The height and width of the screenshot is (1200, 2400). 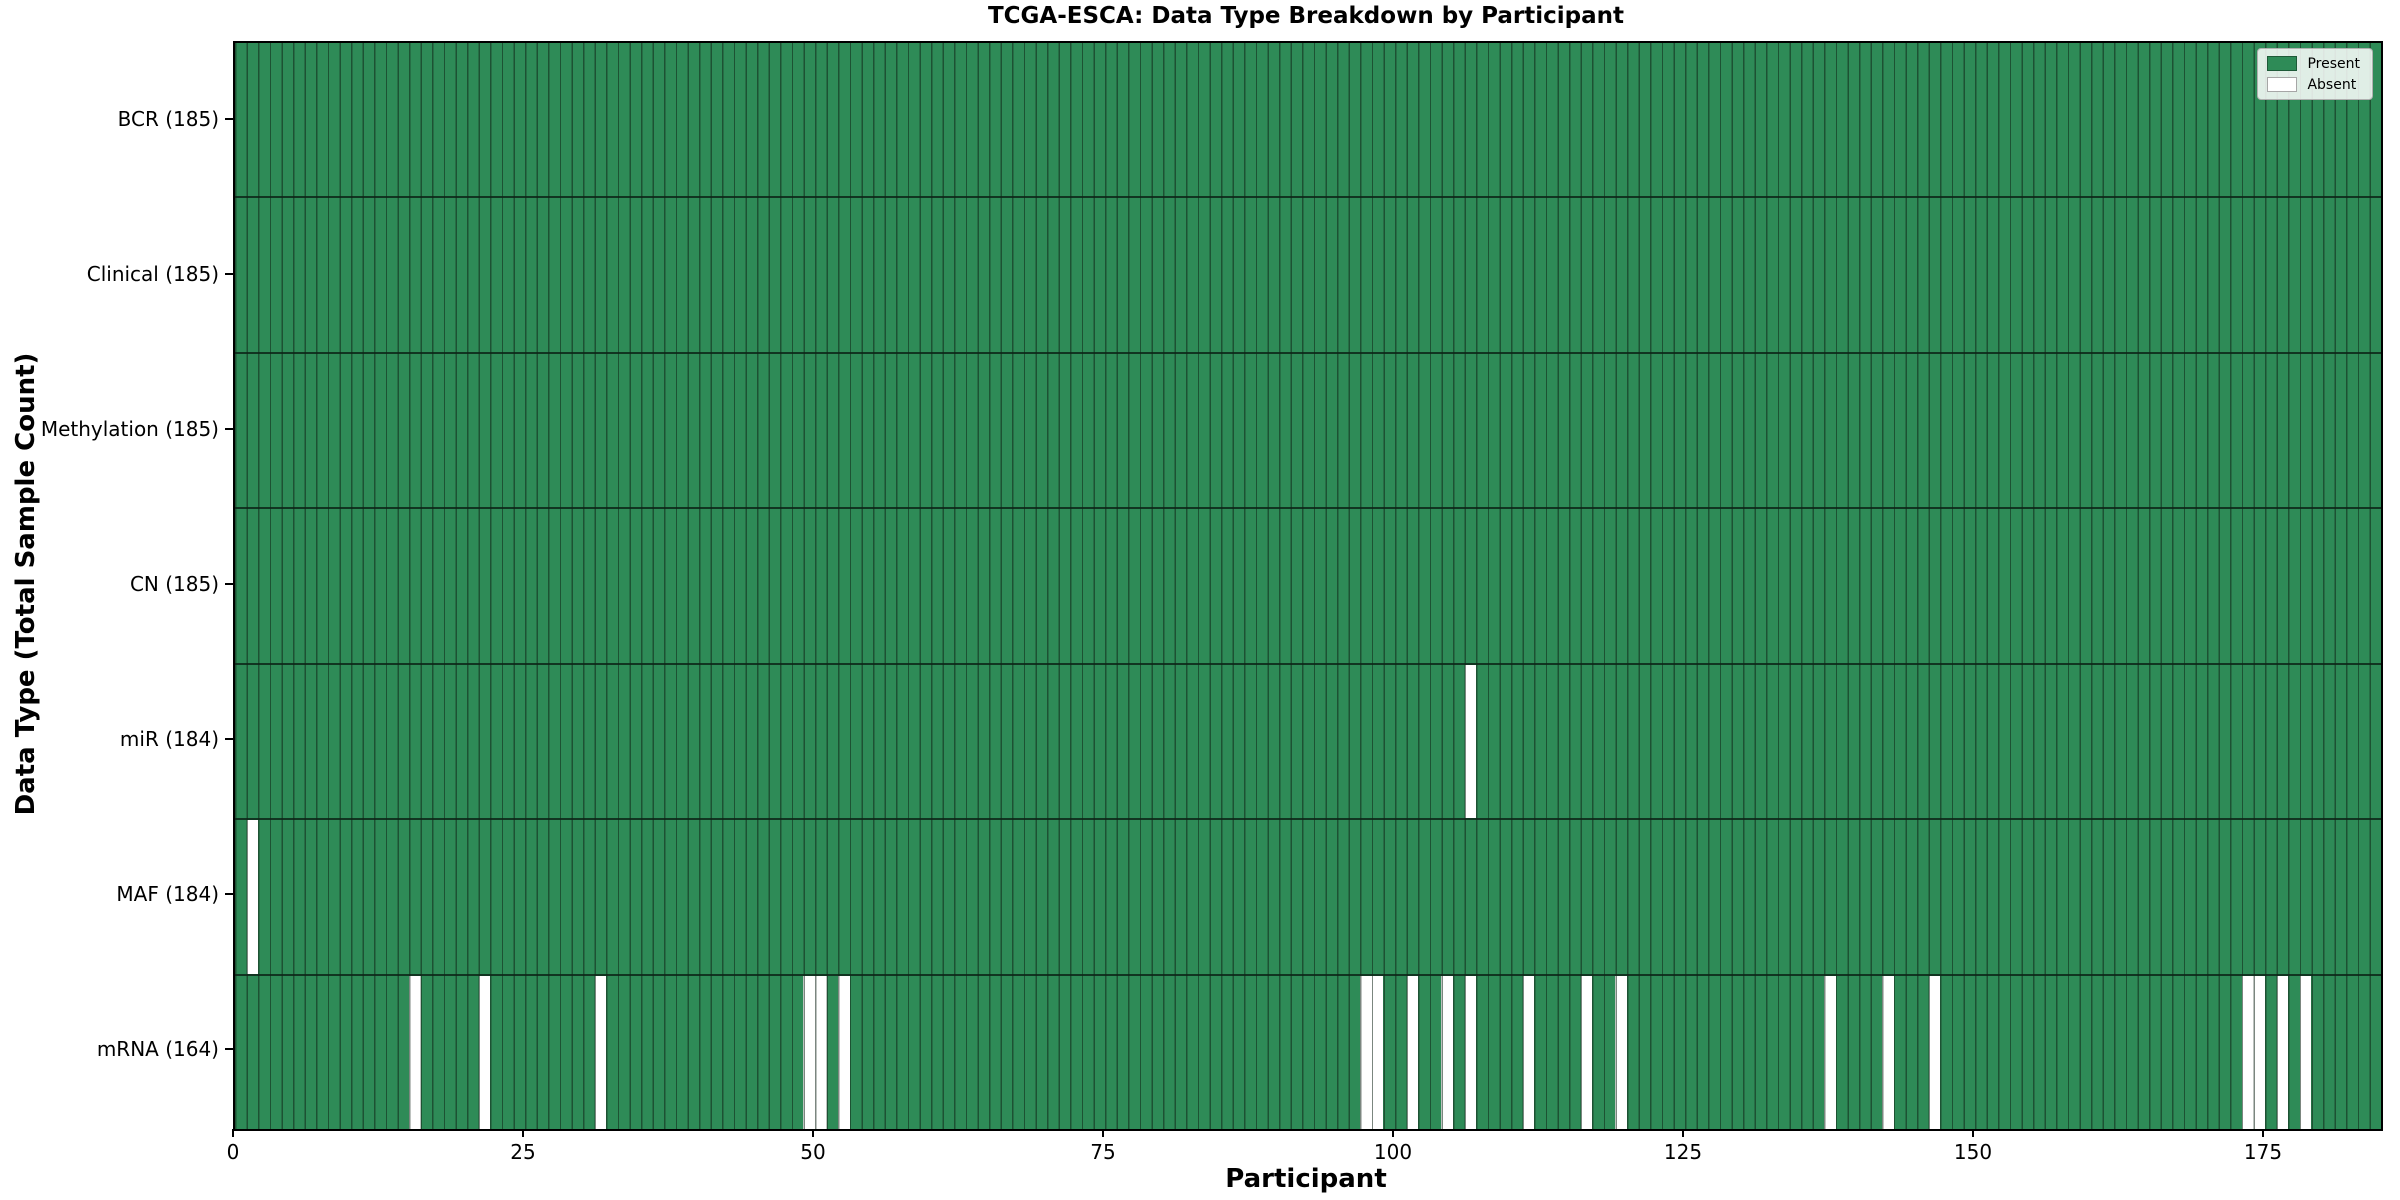 I want to click on heatmap-row-mrna, so click(x=1308, y=1052).